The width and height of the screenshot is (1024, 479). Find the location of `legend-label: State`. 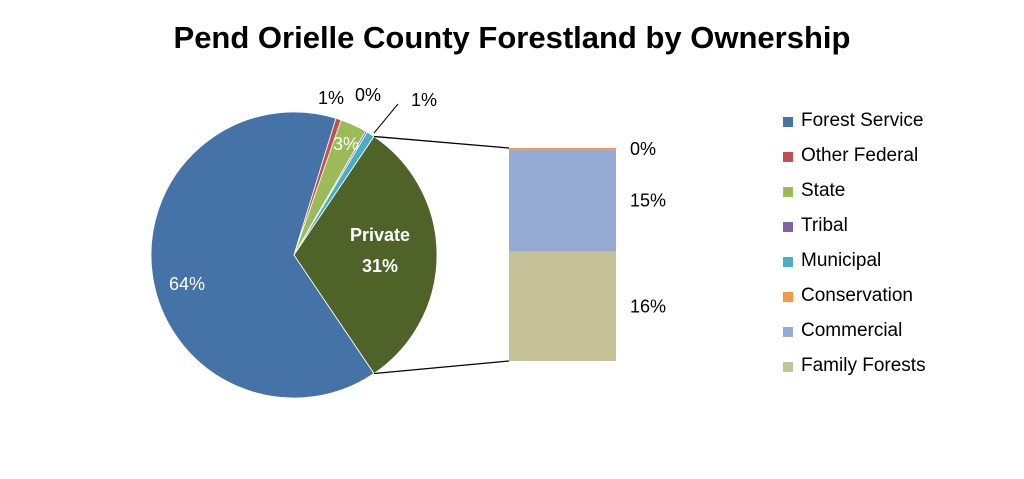

legend-label: State is located at coordinates (823, 190).